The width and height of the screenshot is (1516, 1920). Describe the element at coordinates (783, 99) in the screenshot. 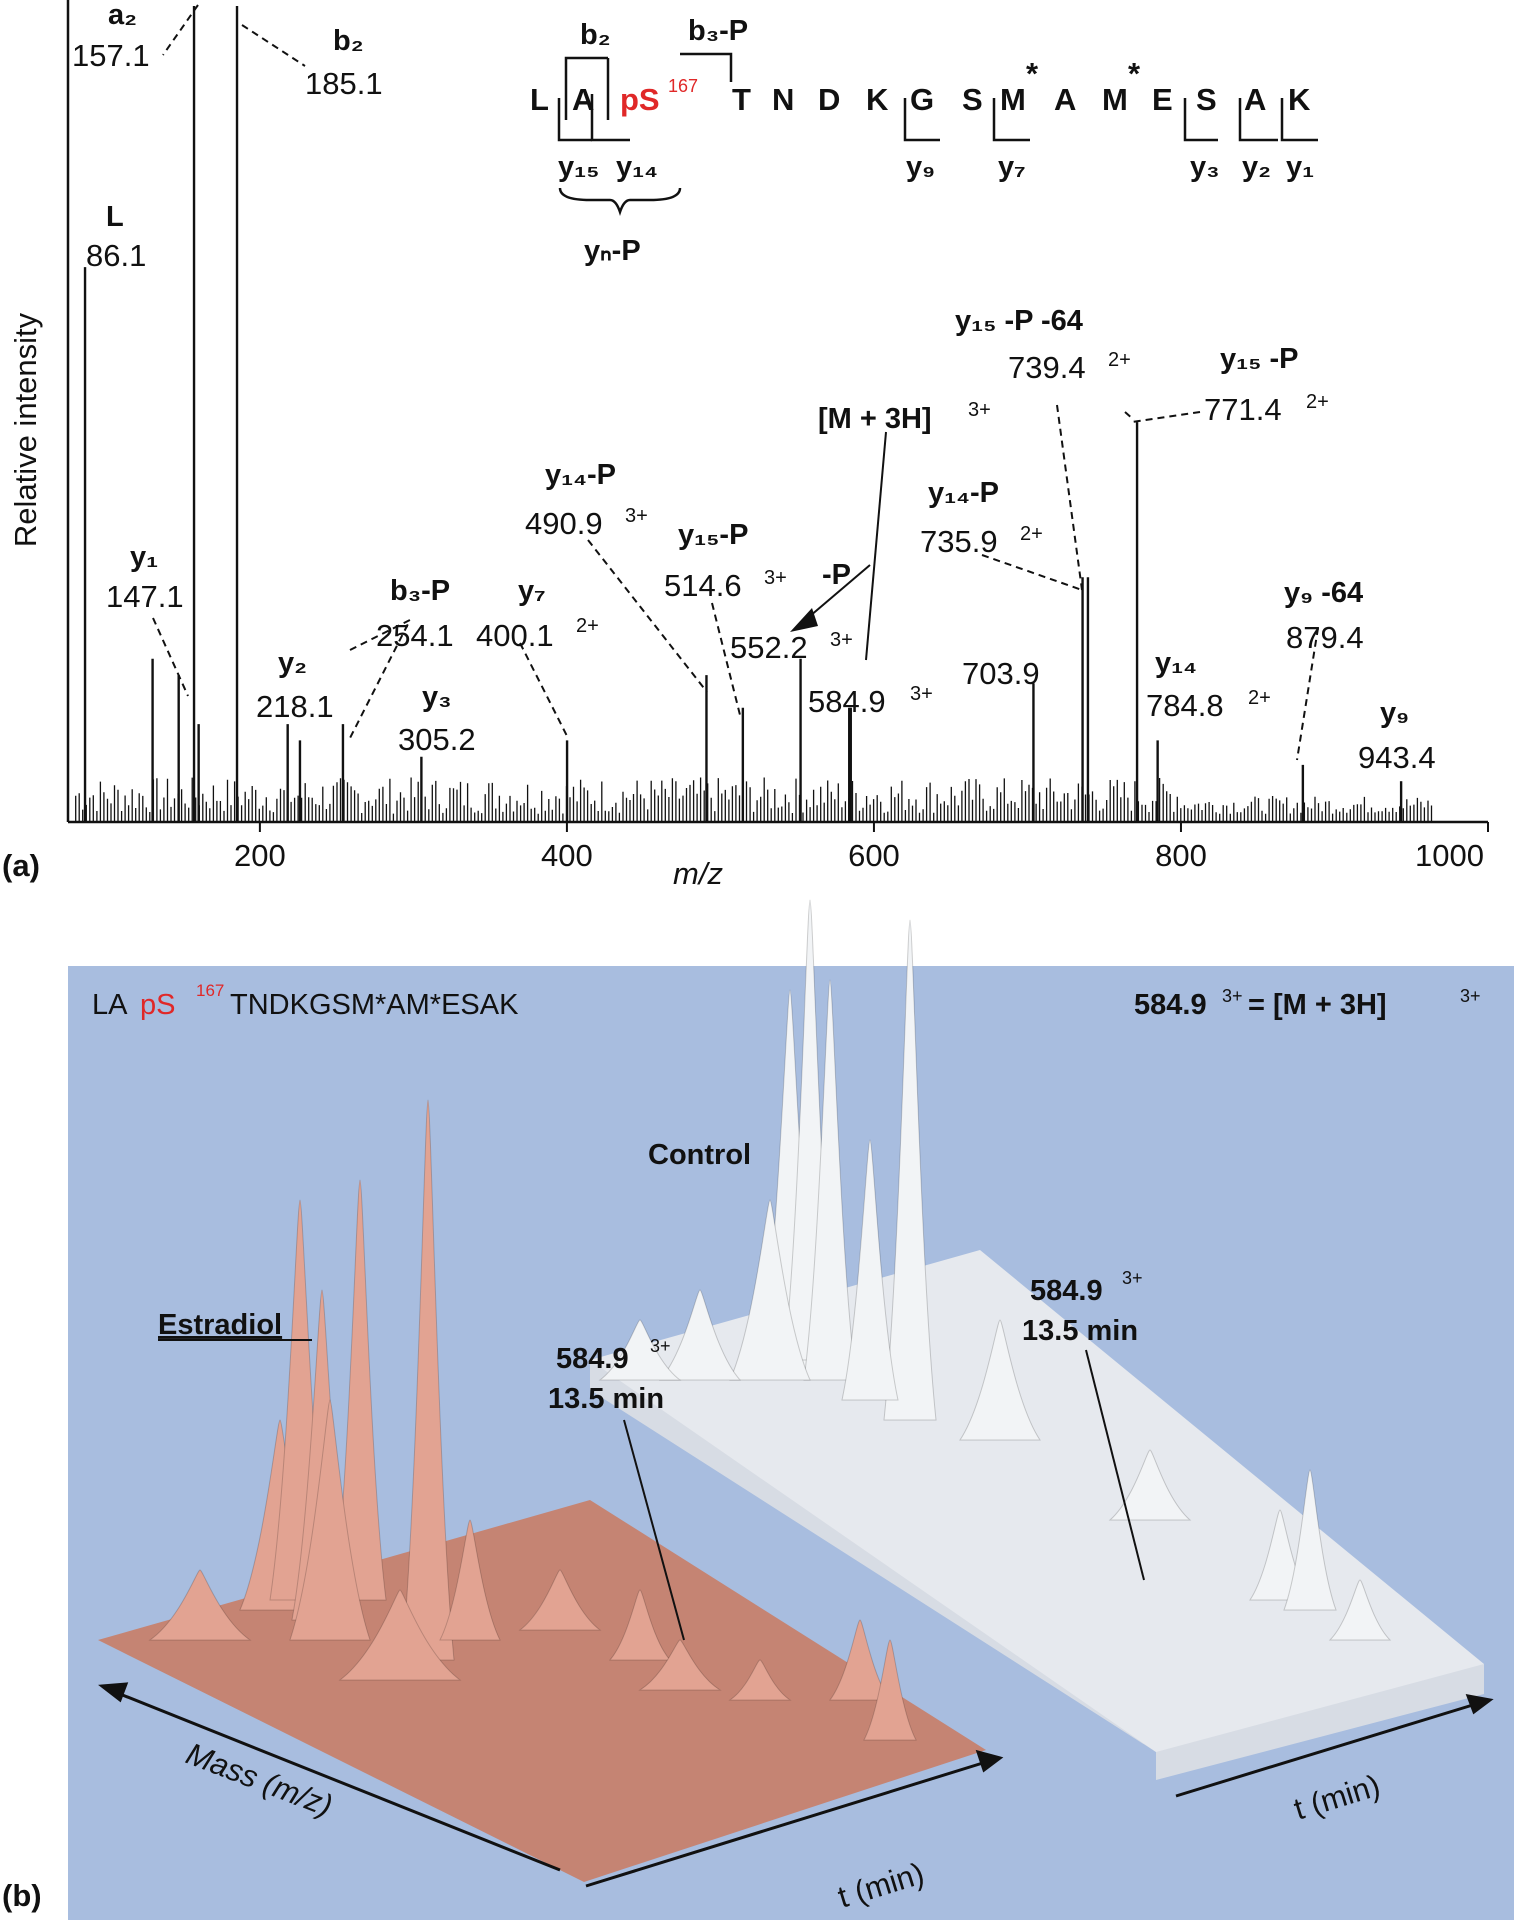

I see `residue-N: N` at that location.